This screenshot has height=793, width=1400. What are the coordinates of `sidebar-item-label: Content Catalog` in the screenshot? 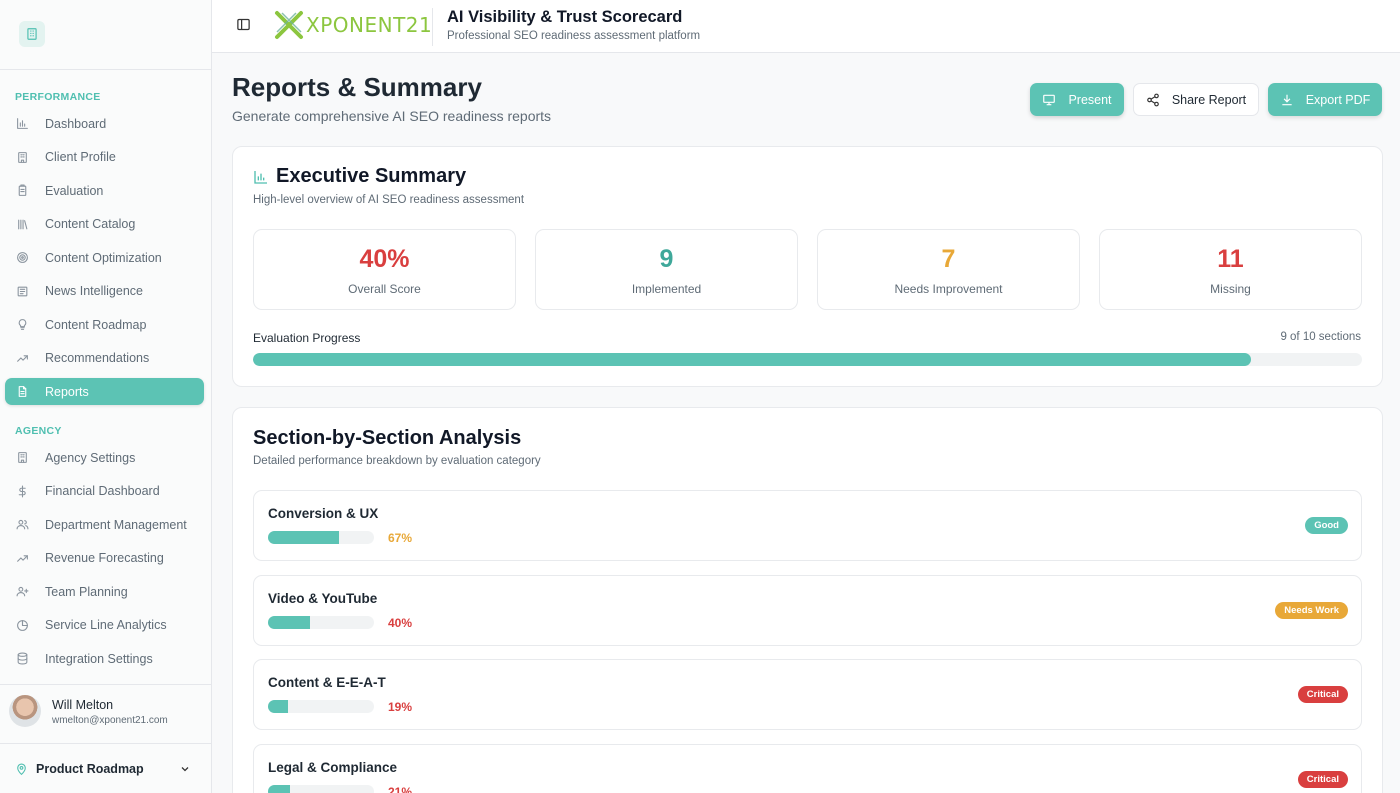 It's located at (90, 224).